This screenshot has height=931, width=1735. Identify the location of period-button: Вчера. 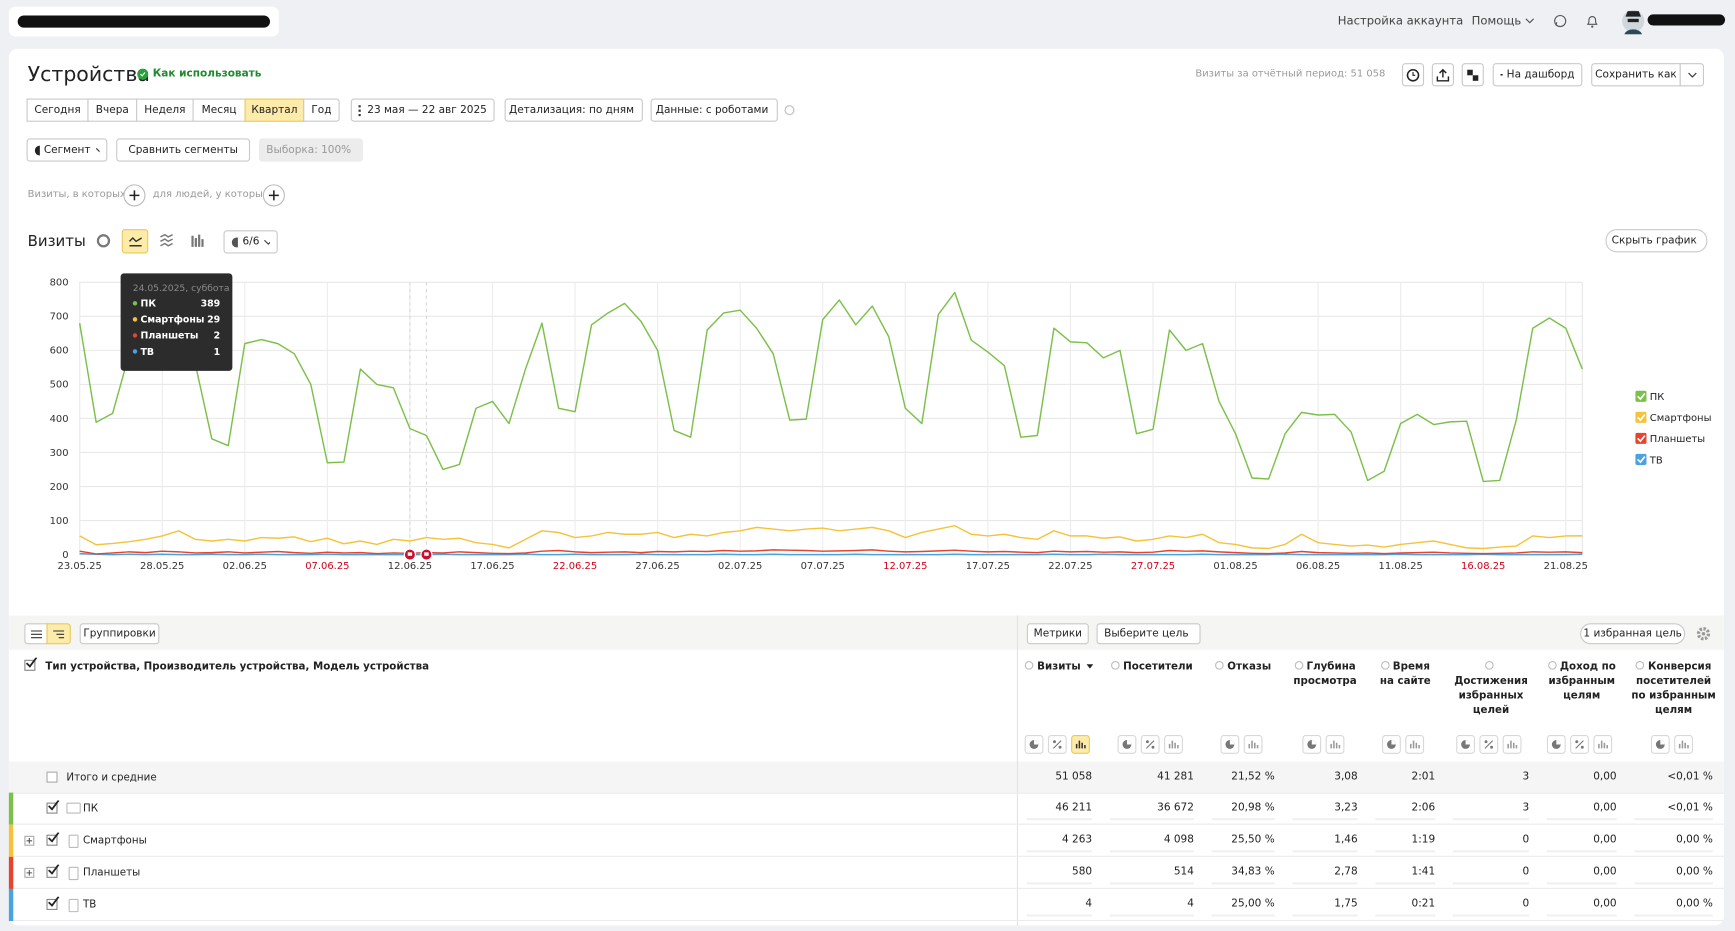
(112, 110).